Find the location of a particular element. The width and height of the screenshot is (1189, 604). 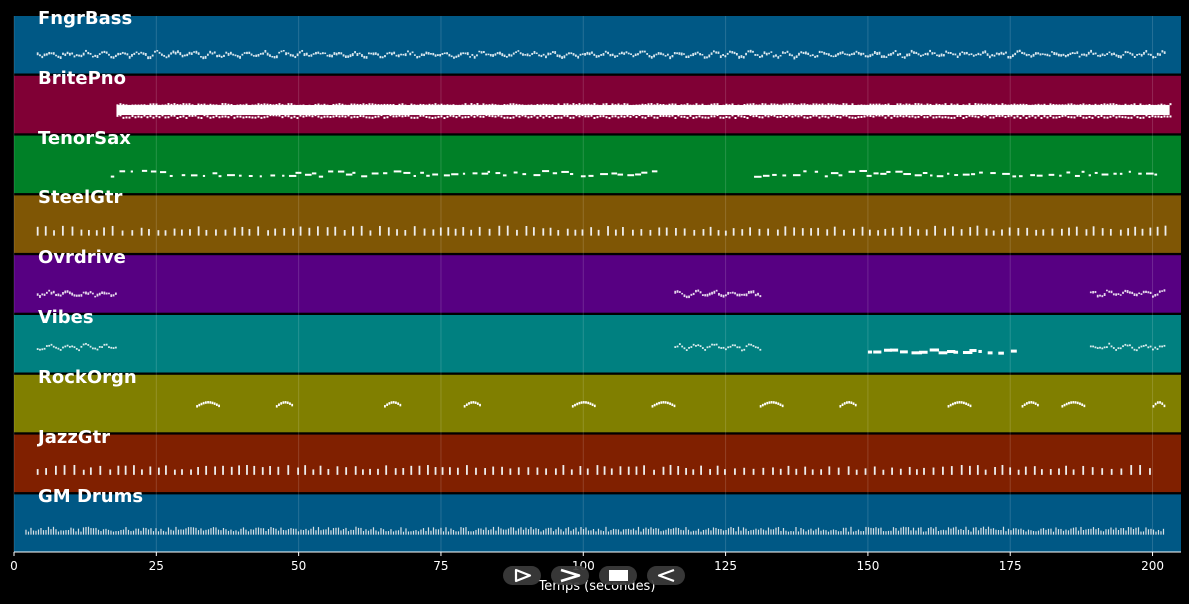

x-tick-label: 75 is located at coordinates (441, 566).